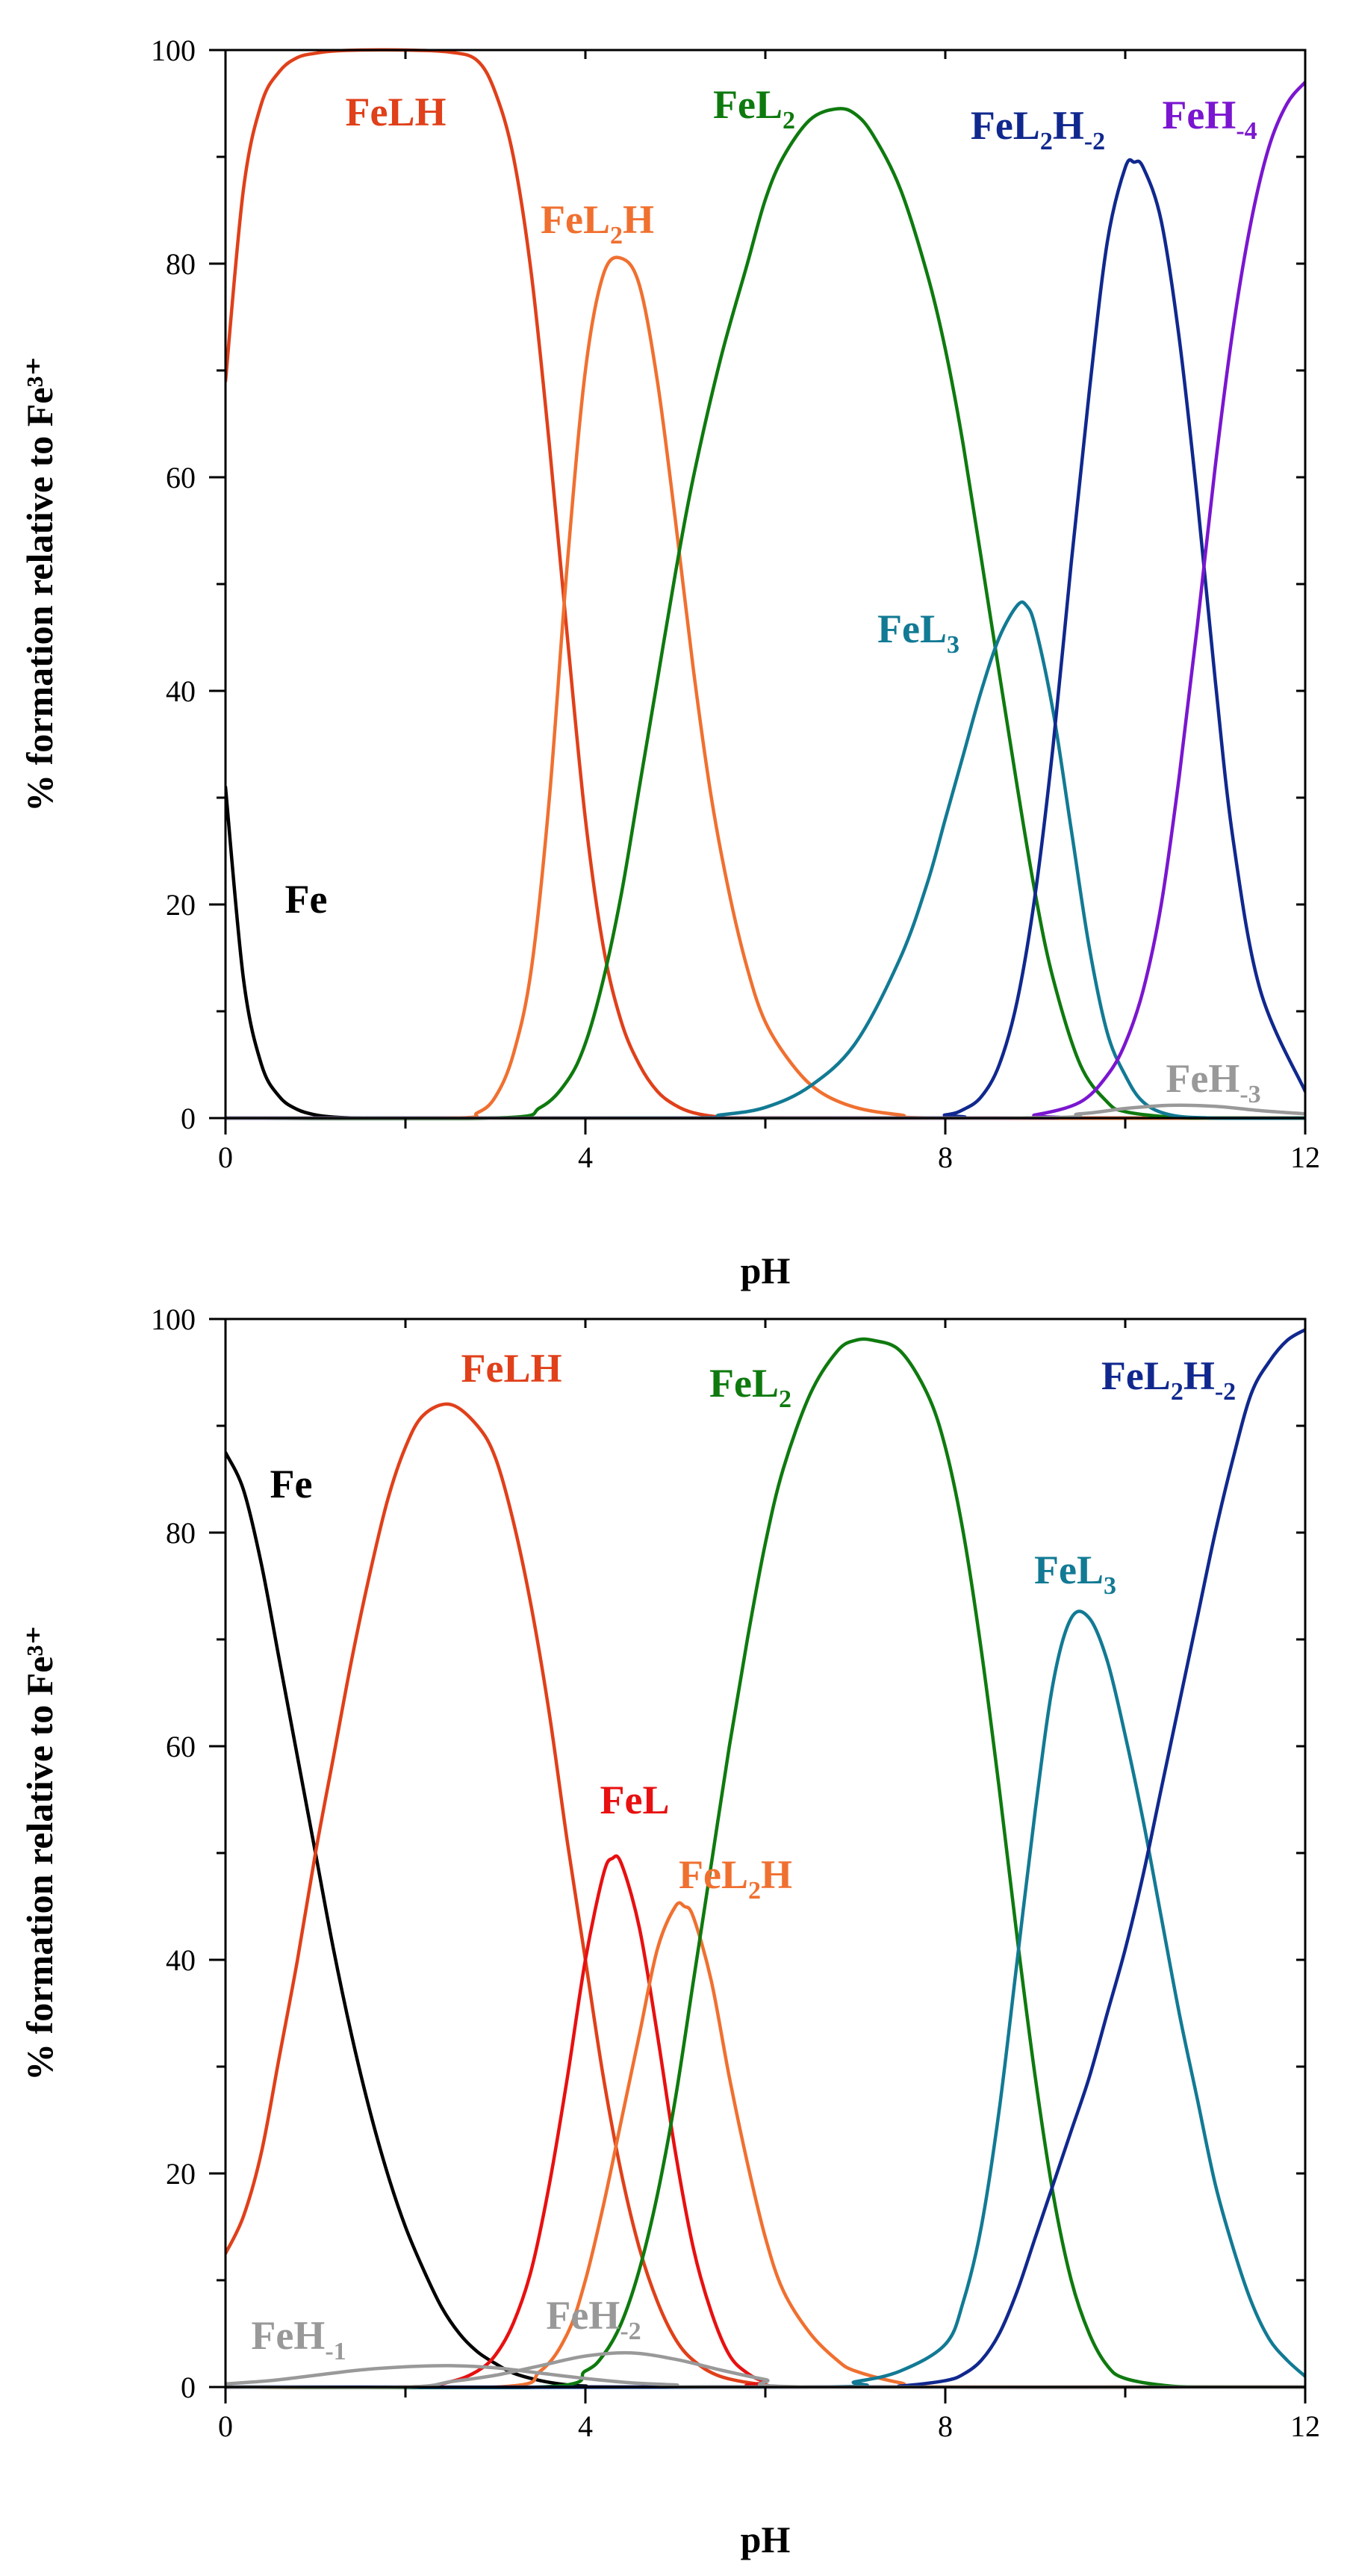 This screenshot has height=2576, width=1350. I want to click on series-label-feh-1: FeH-1, so click(298, 2339).